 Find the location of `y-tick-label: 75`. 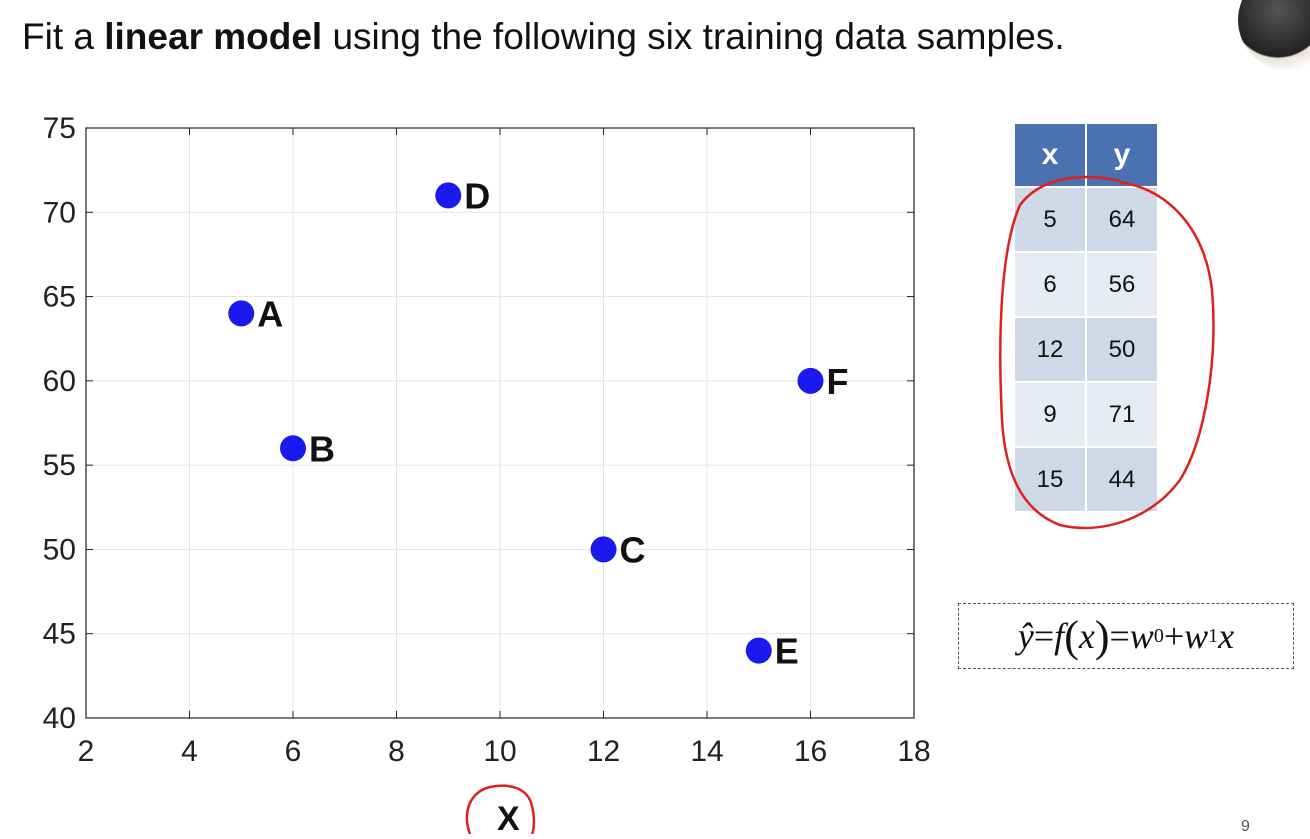

y-tick-label: 75 is located at coordinates (59, 128).